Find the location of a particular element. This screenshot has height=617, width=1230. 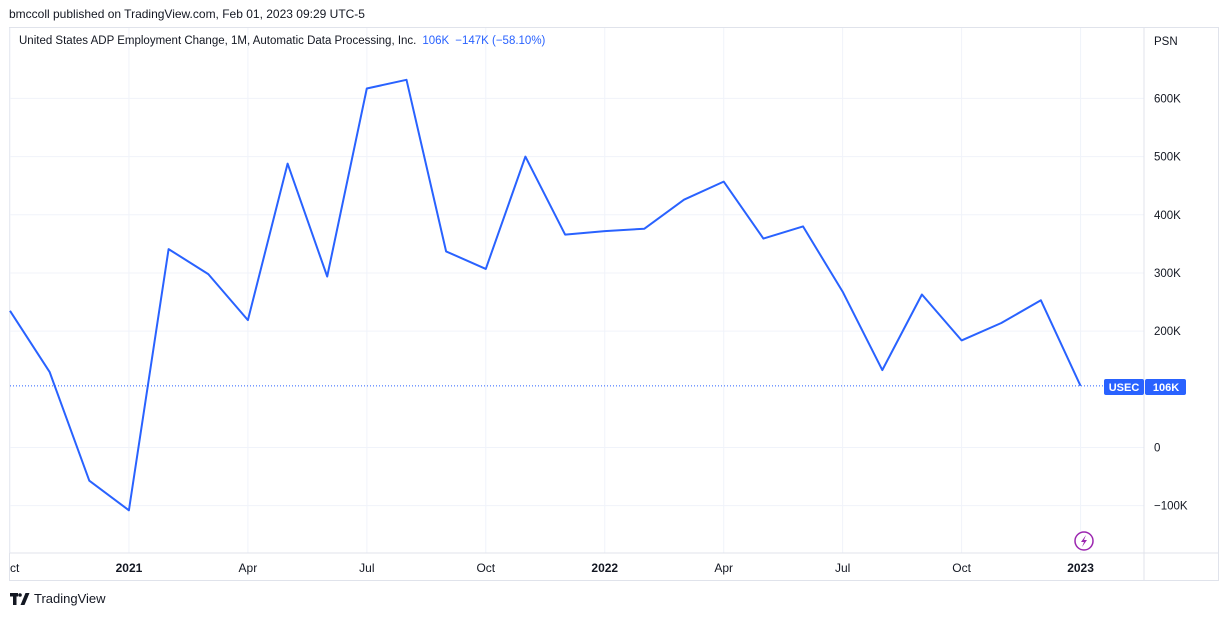

price-badge-value: 106K is located at coordinates (1166, 388).